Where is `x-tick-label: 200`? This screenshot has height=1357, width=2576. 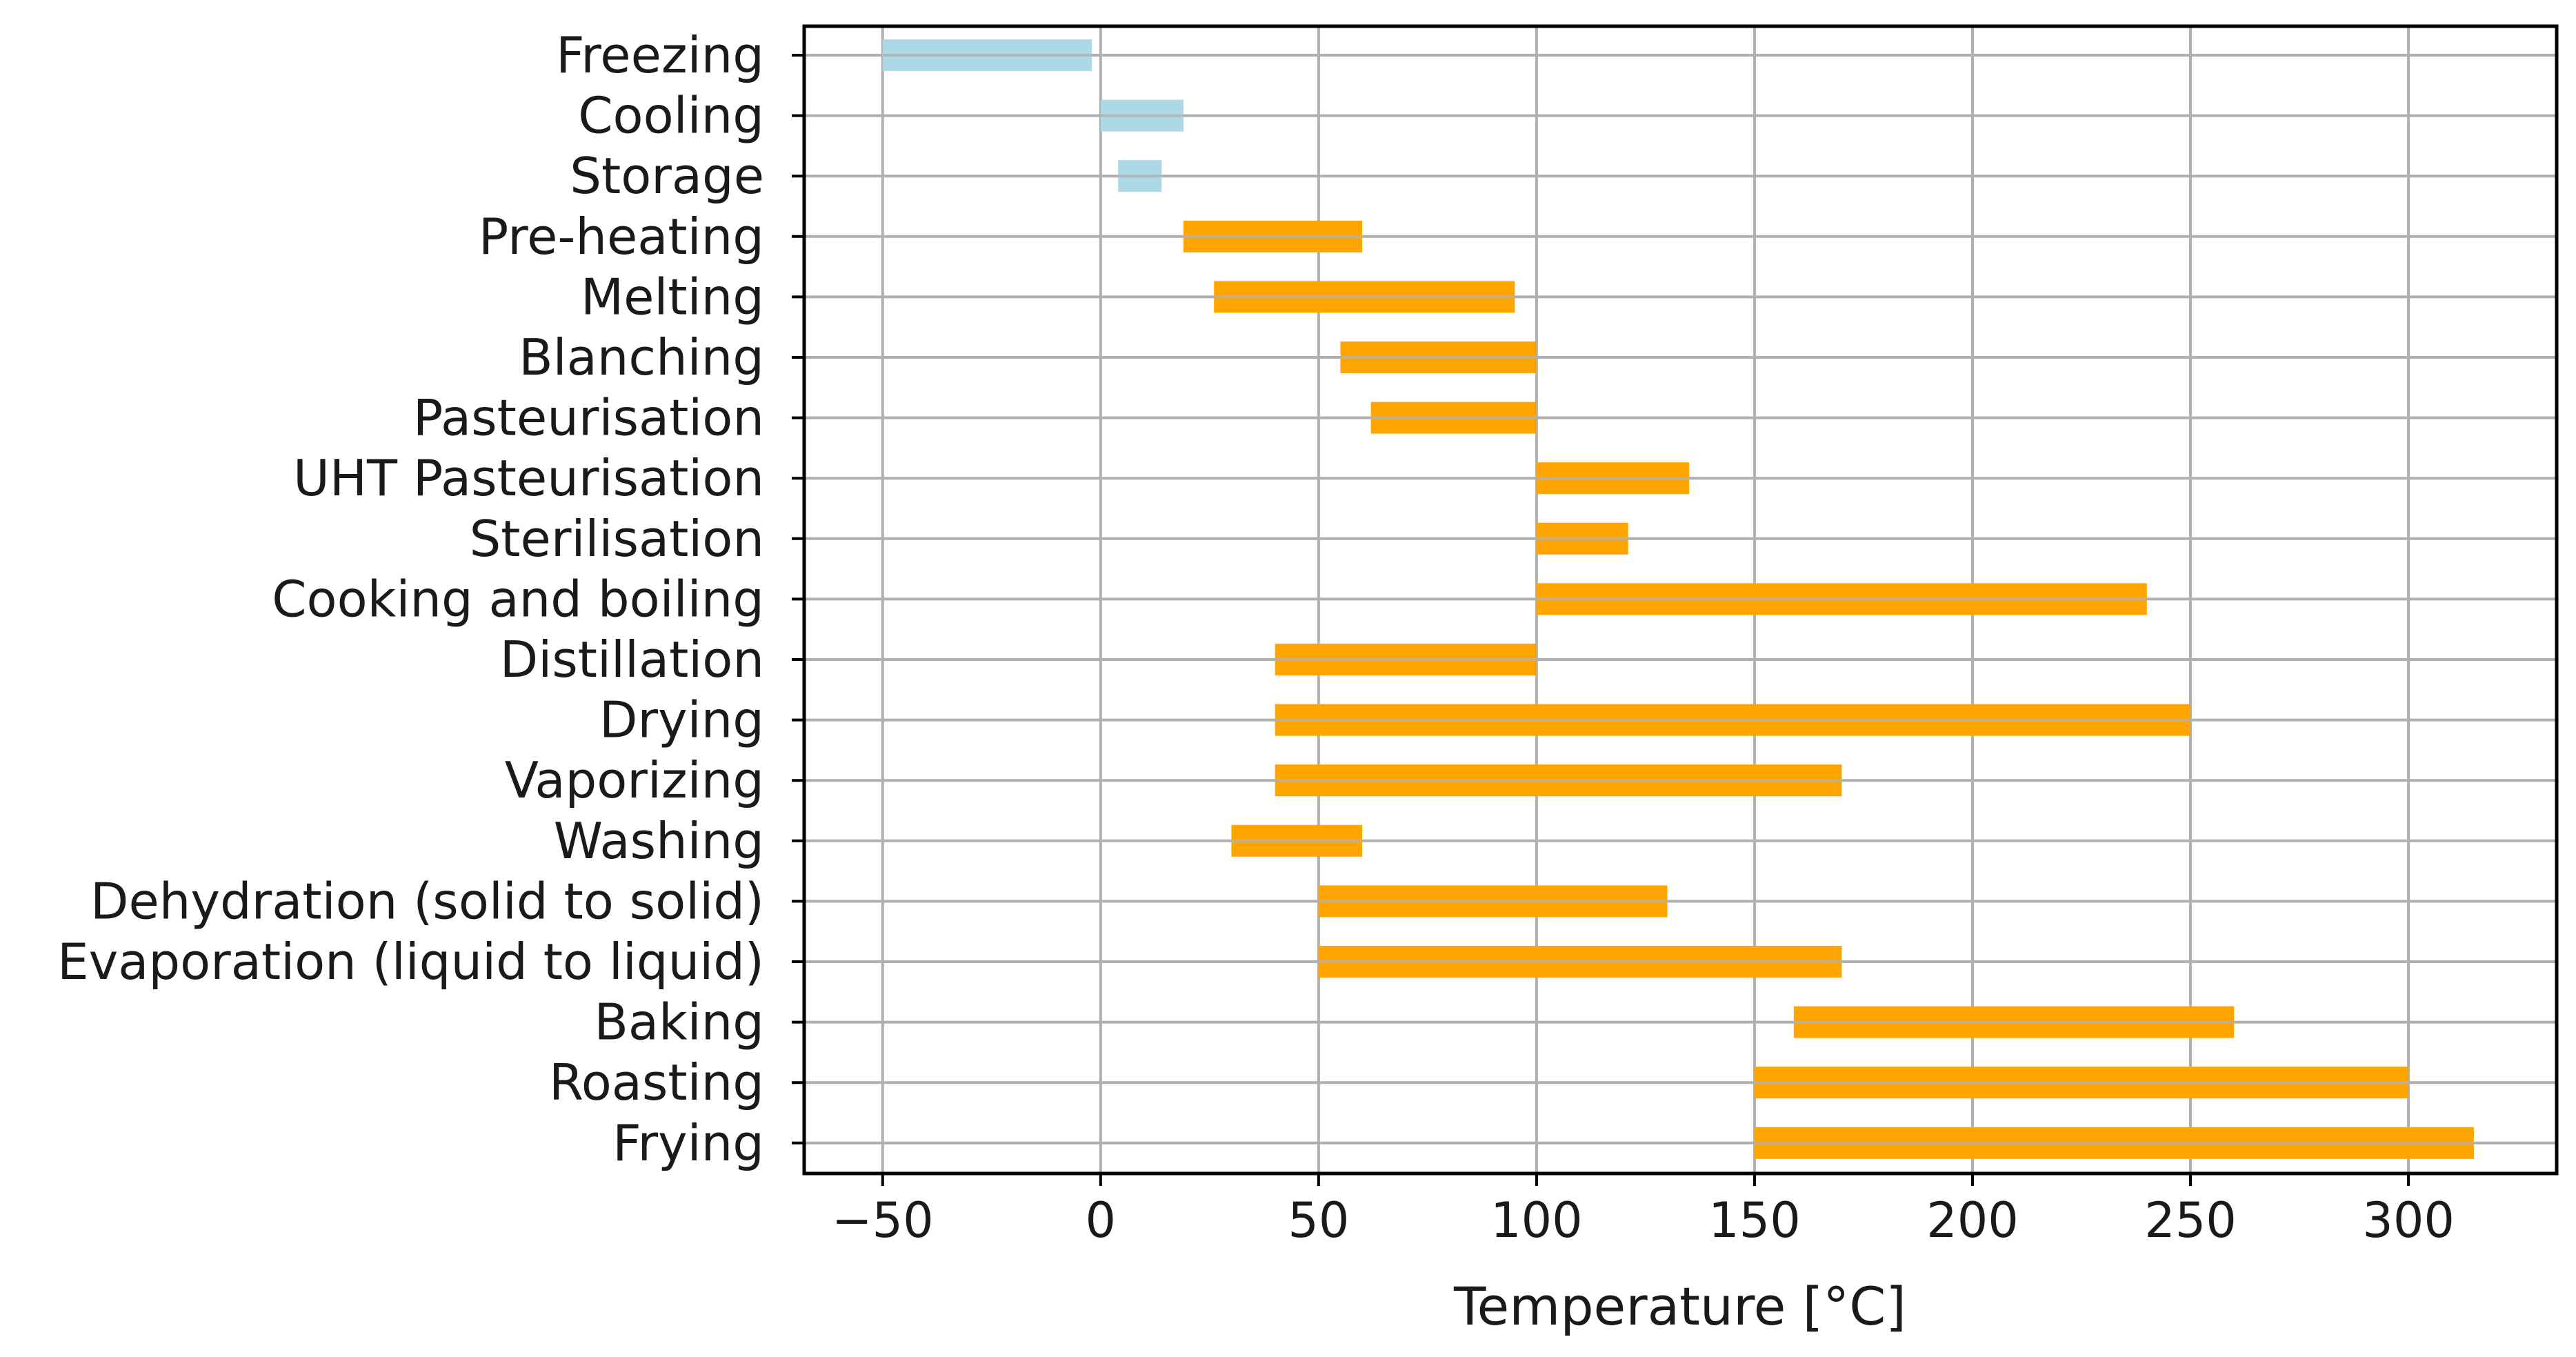
x-tick-label: 200 is located at coordinates (1972, 1220).